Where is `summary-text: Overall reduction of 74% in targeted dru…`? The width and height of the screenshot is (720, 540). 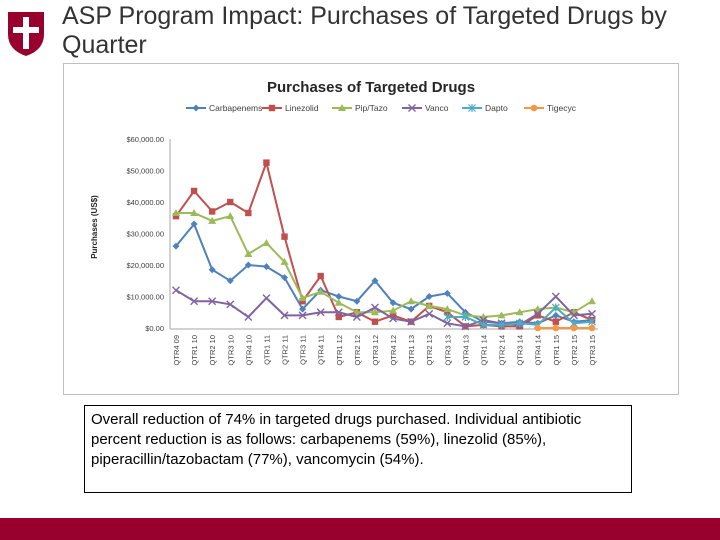
summary-text: Overall reduction of 74% in targeted dru… is located at coordinates (336, 439).